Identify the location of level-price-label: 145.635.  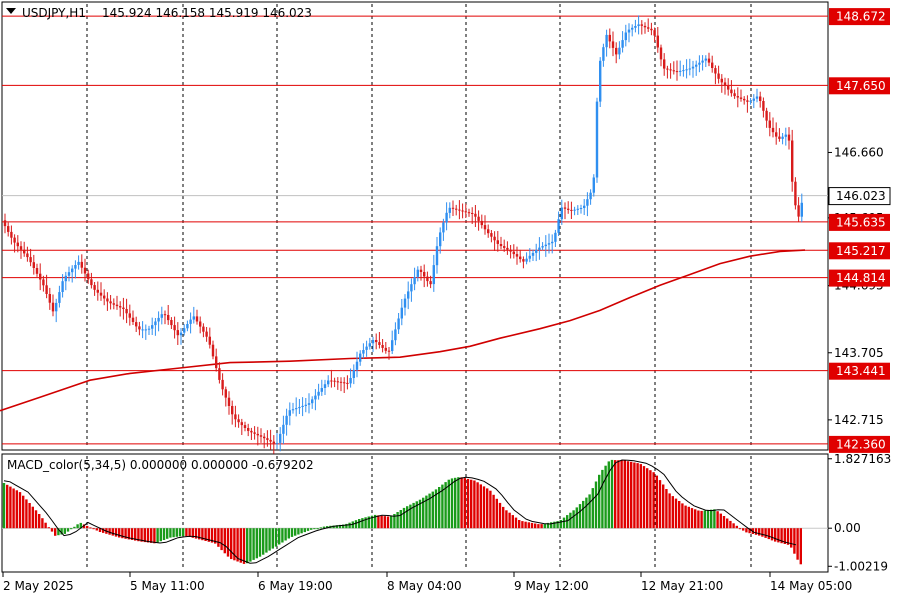
(861, 222).